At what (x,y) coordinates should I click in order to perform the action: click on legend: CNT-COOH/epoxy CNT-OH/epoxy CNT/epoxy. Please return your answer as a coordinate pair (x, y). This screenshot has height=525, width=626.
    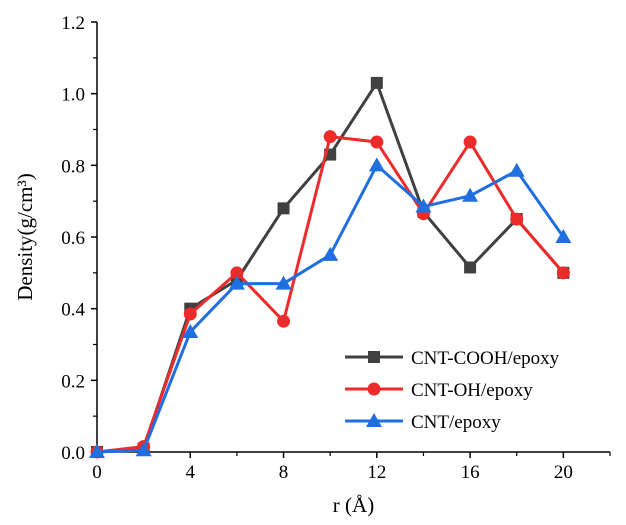
    Looking at the image, I should click on (452, 390).